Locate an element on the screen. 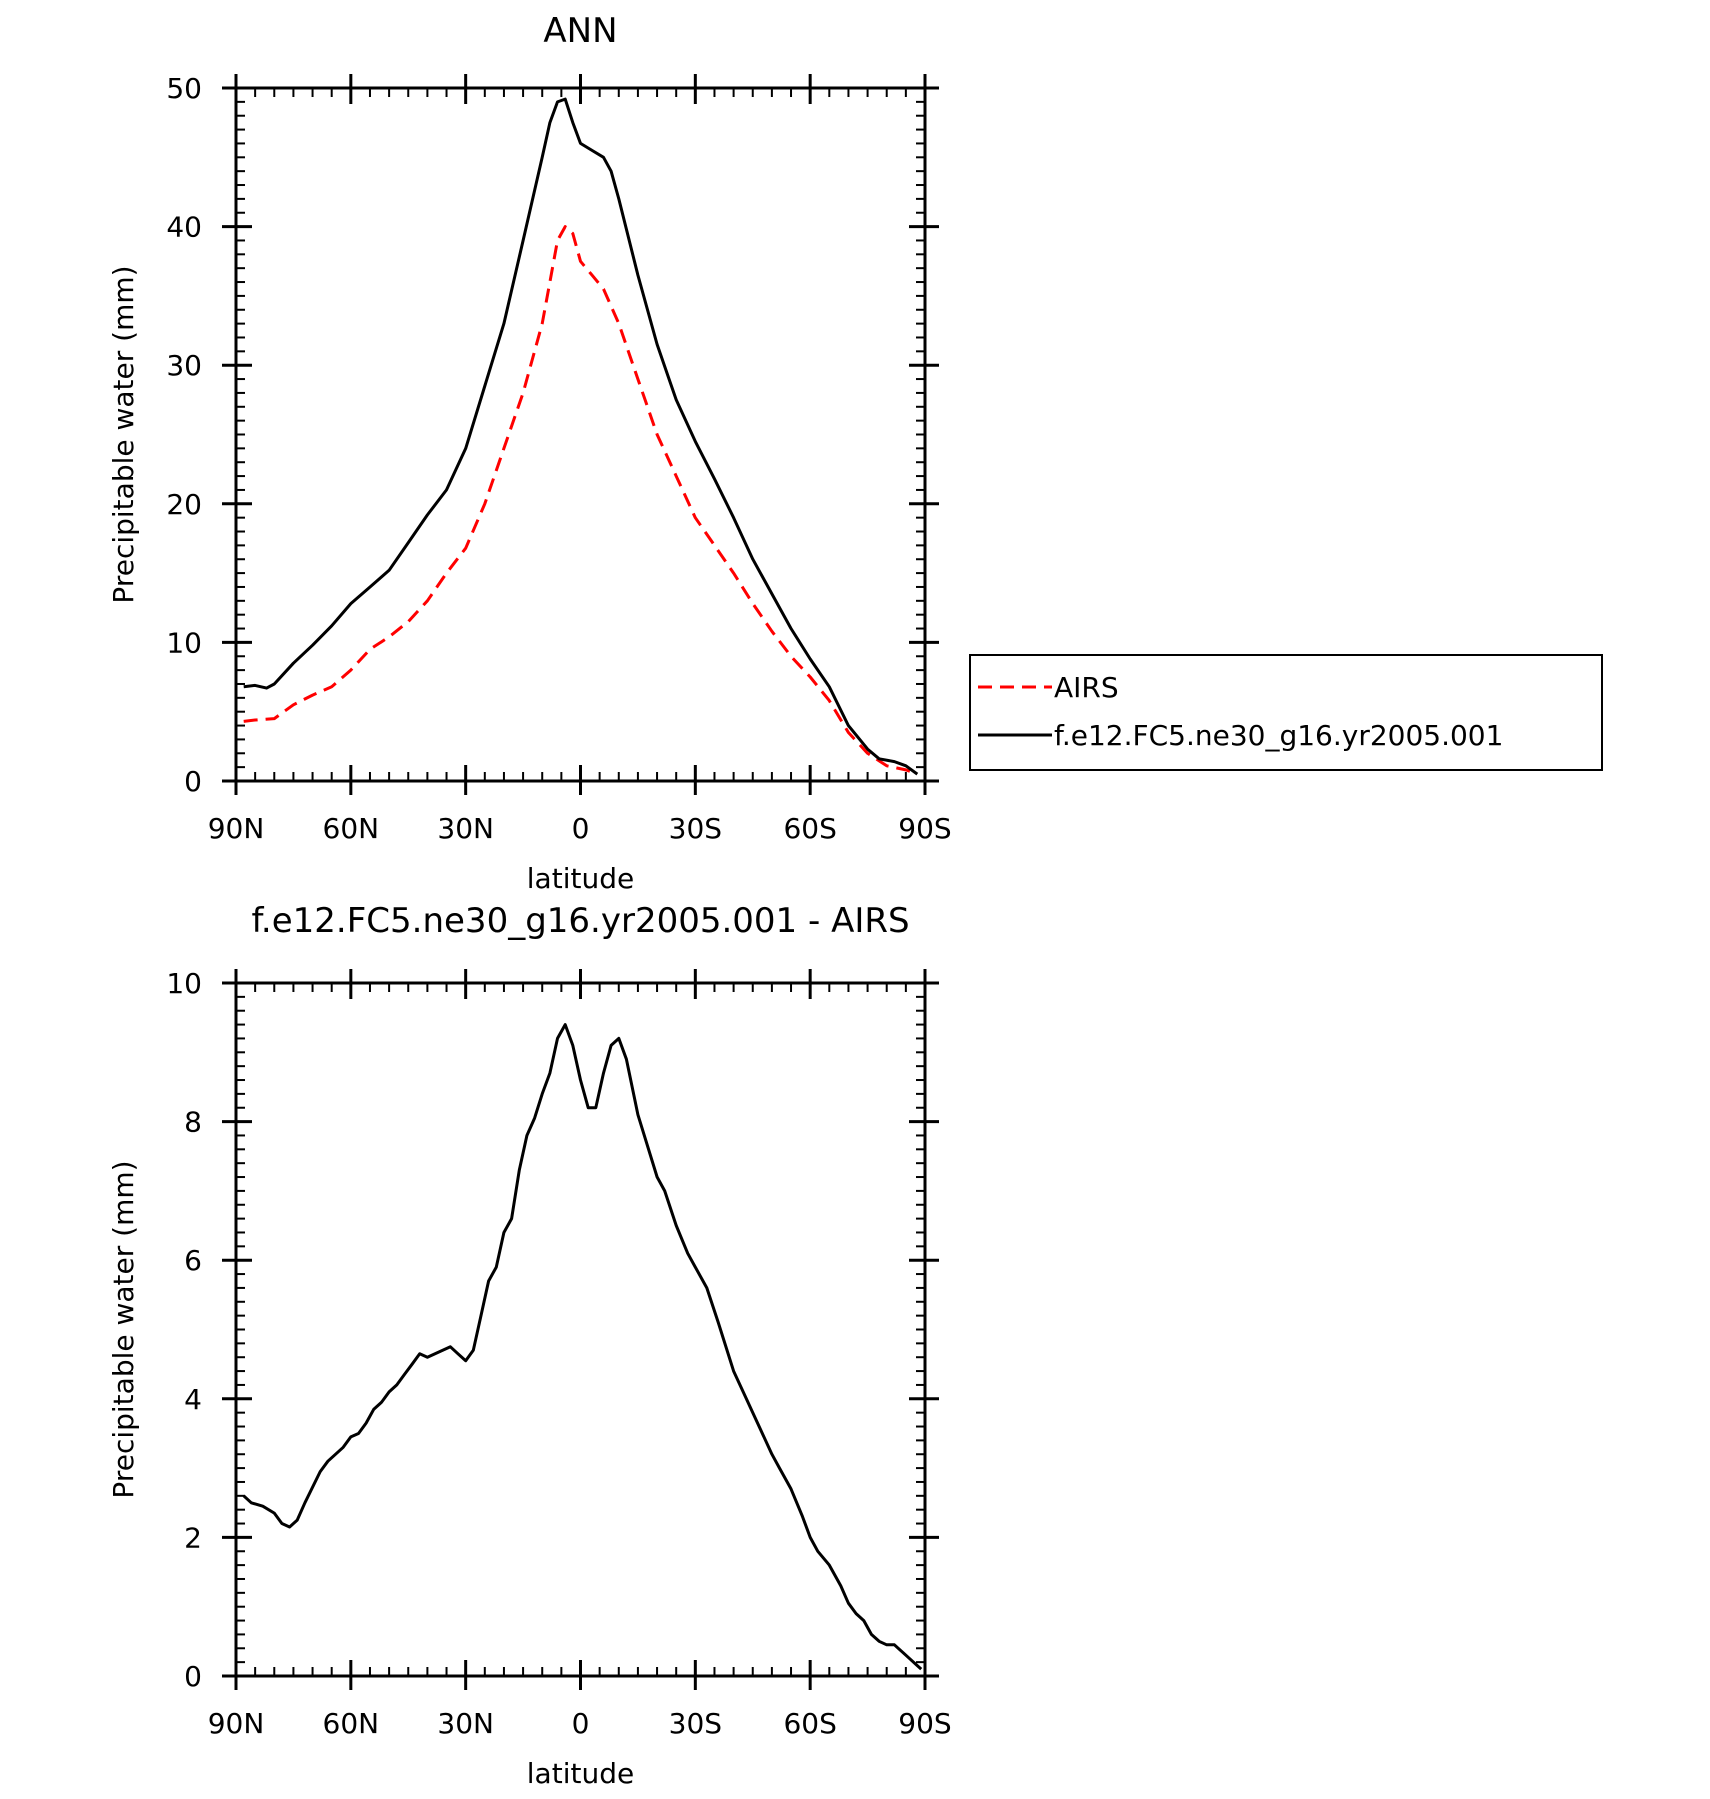  legend-label: AIRS is located at coordinates (1086, 687).